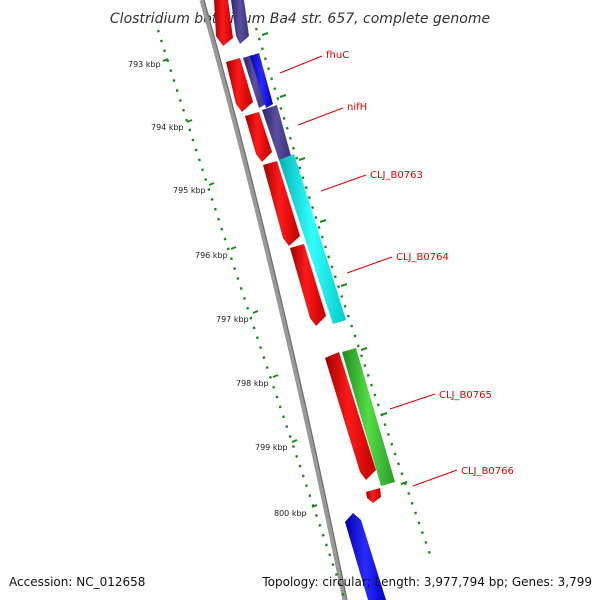 The width and height of the screenshot is (600, 600). I want to click on gene-label-CLJ_B0766: CLJ_B0766, so click(487, 471).